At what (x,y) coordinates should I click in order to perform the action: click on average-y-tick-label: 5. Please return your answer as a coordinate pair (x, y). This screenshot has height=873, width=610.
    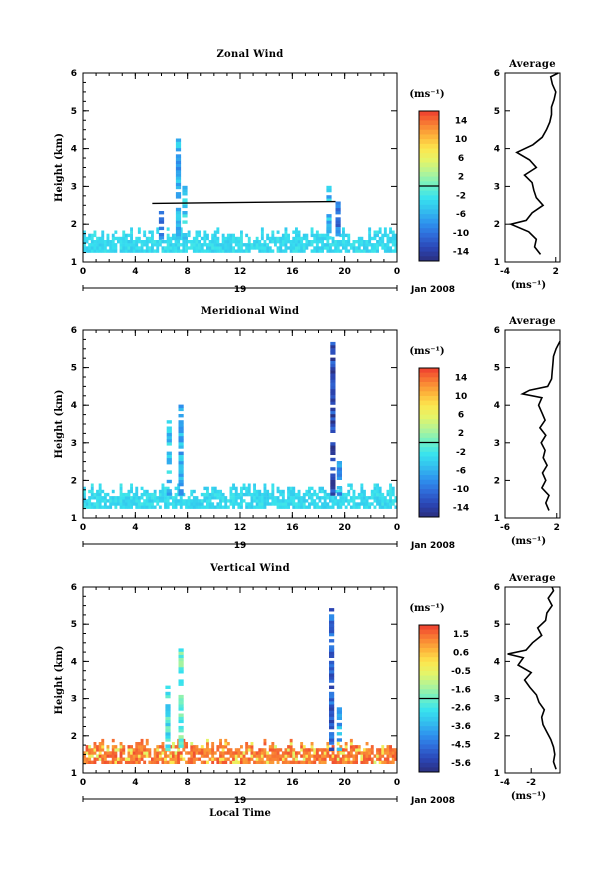
    Looking at the image, I should click on (497, 625).